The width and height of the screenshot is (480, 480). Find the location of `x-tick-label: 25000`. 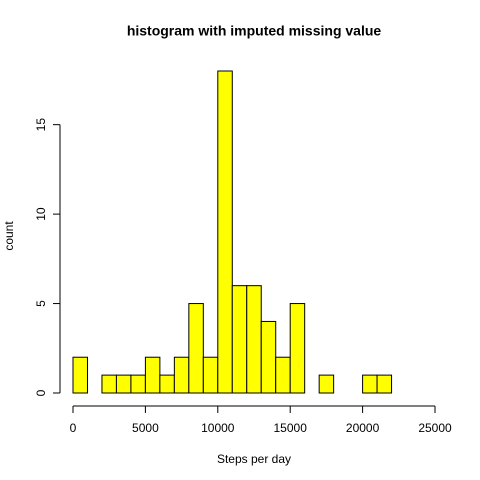

x-tick-label: 25000 is located at coordinates (435, 428).